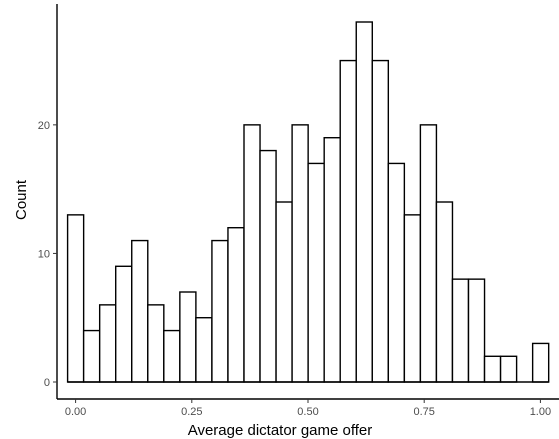 Image resolution: width=559 pixels, height=439 pixels. Describe the element at coordinates (47, 383) in the screenshot. I see `y-tick-label: 0` at that location.